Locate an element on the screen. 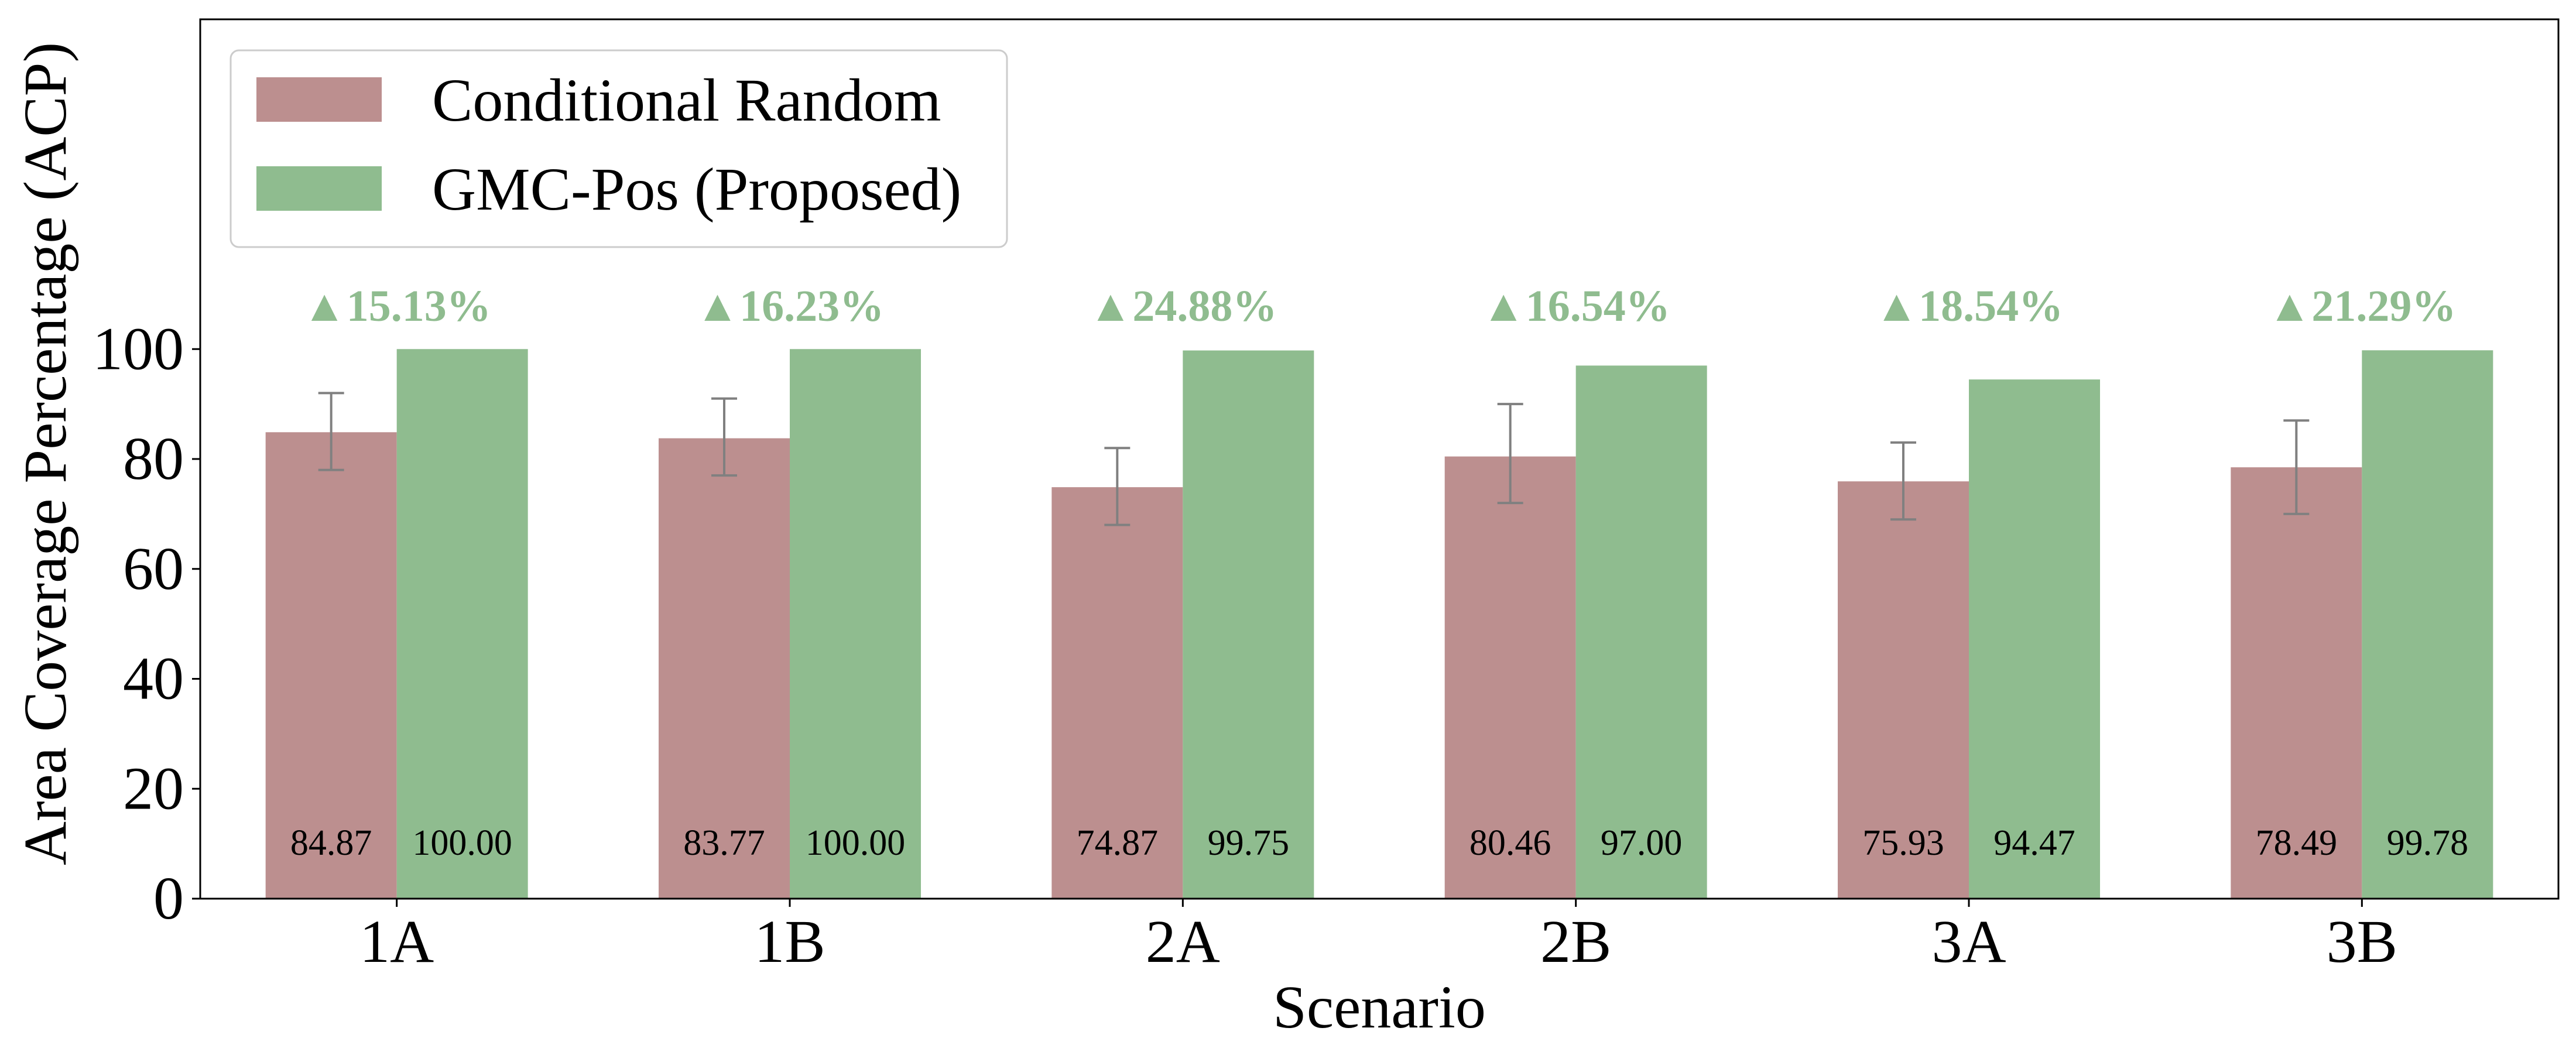  bar-value-label: 99.78 is located at coordinates (2428, 843).